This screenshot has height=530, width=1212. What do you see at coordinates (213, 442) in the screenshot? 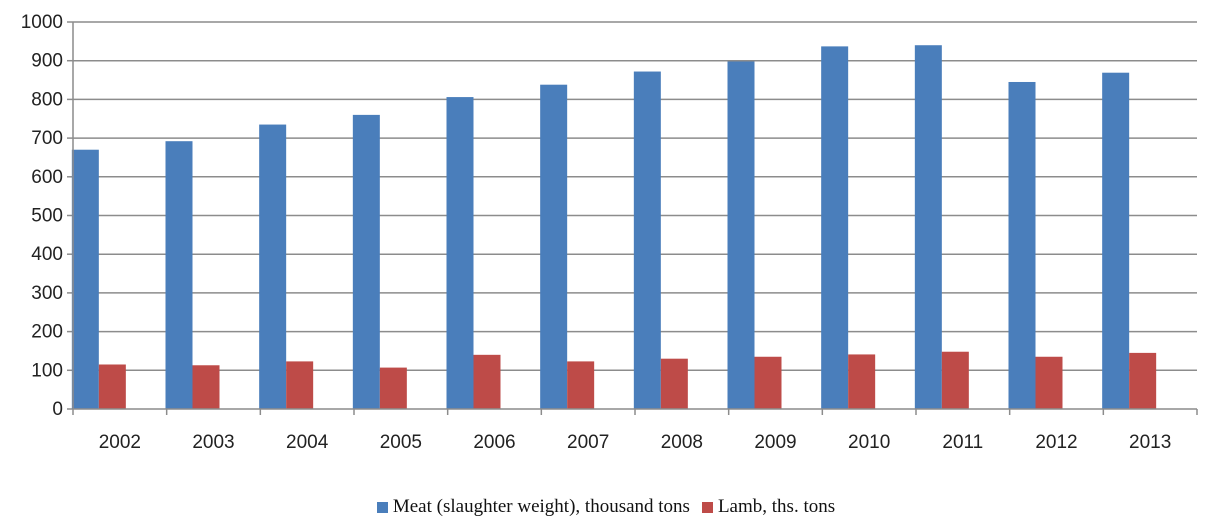
I see `x-tick-label: 2003` at bounding box center [213, 442].